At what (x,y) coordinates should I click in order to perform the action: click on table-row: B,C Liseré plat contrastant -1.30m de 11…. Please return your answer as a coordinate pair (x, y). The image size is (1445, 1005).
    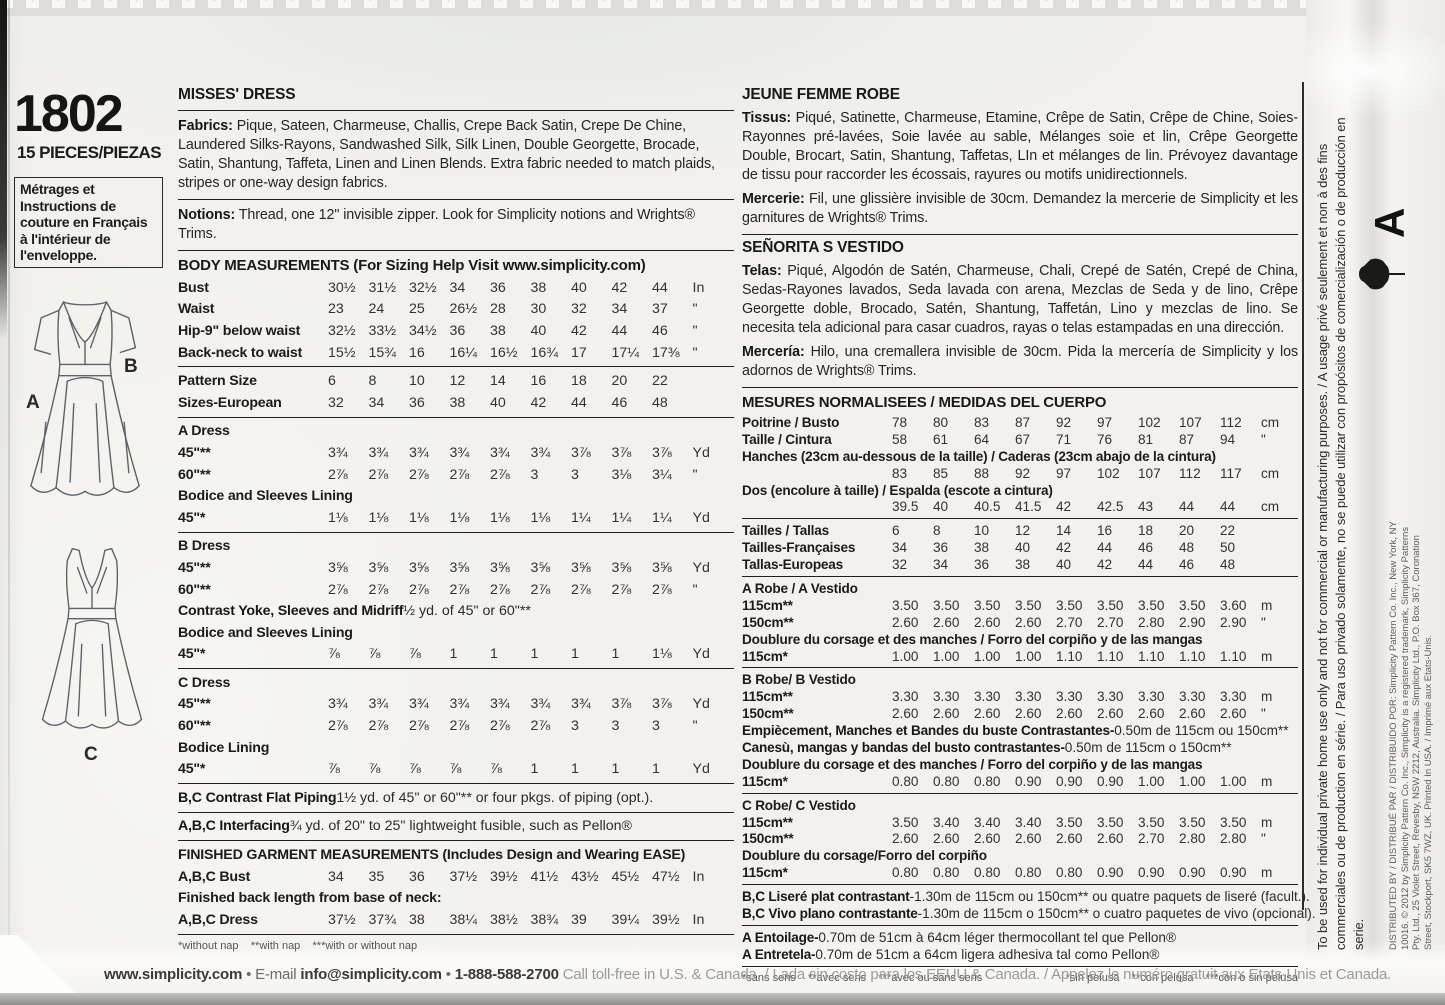
    Looking at the image, I should click on (1026, 897).